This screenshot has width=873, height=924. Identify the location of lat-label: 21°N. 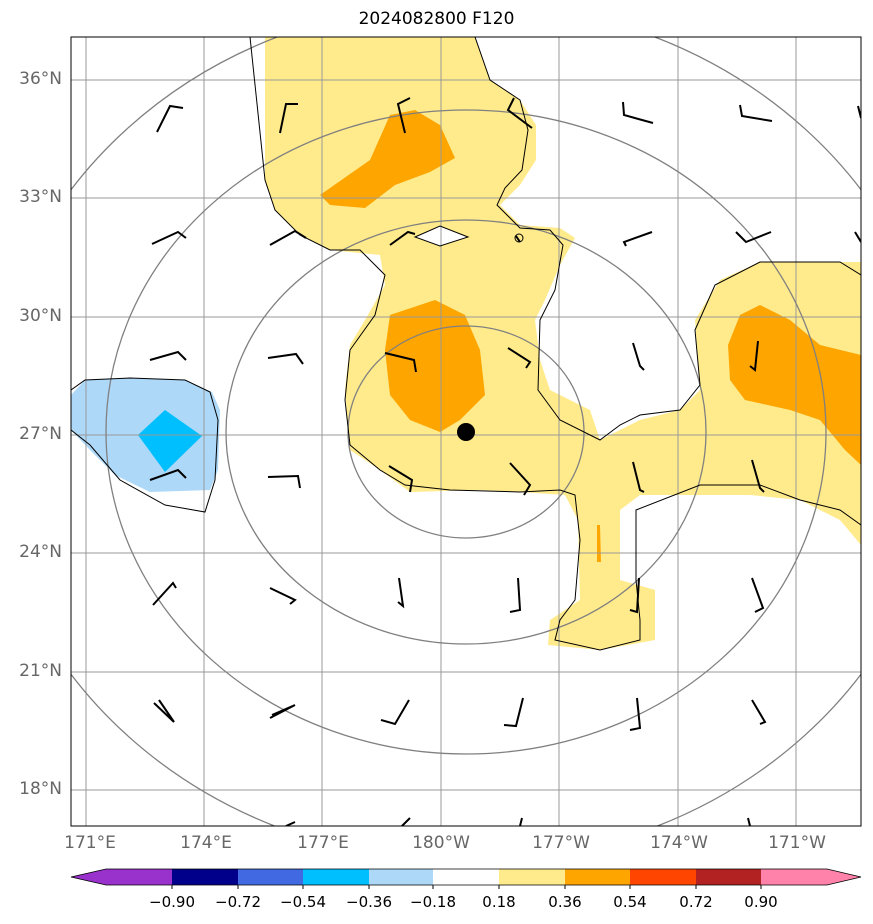
(40, 671).